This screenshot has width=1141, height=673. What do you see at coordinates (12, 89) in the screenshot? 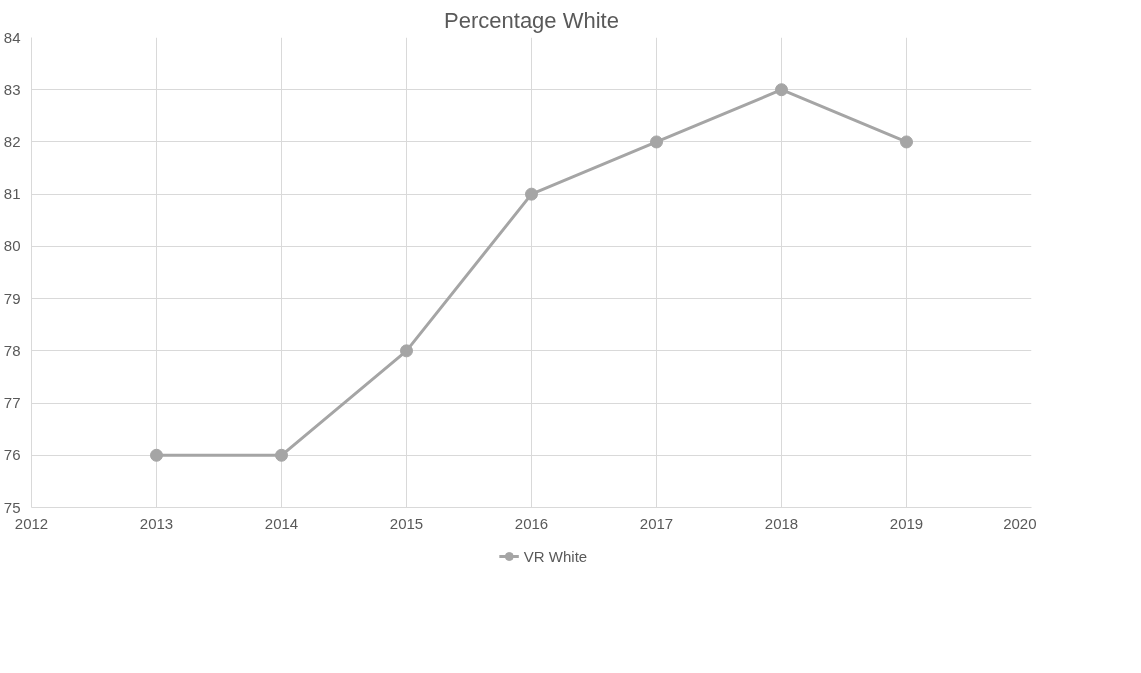
I see `y-tick-label: 83` at bounding box center [12, 89].